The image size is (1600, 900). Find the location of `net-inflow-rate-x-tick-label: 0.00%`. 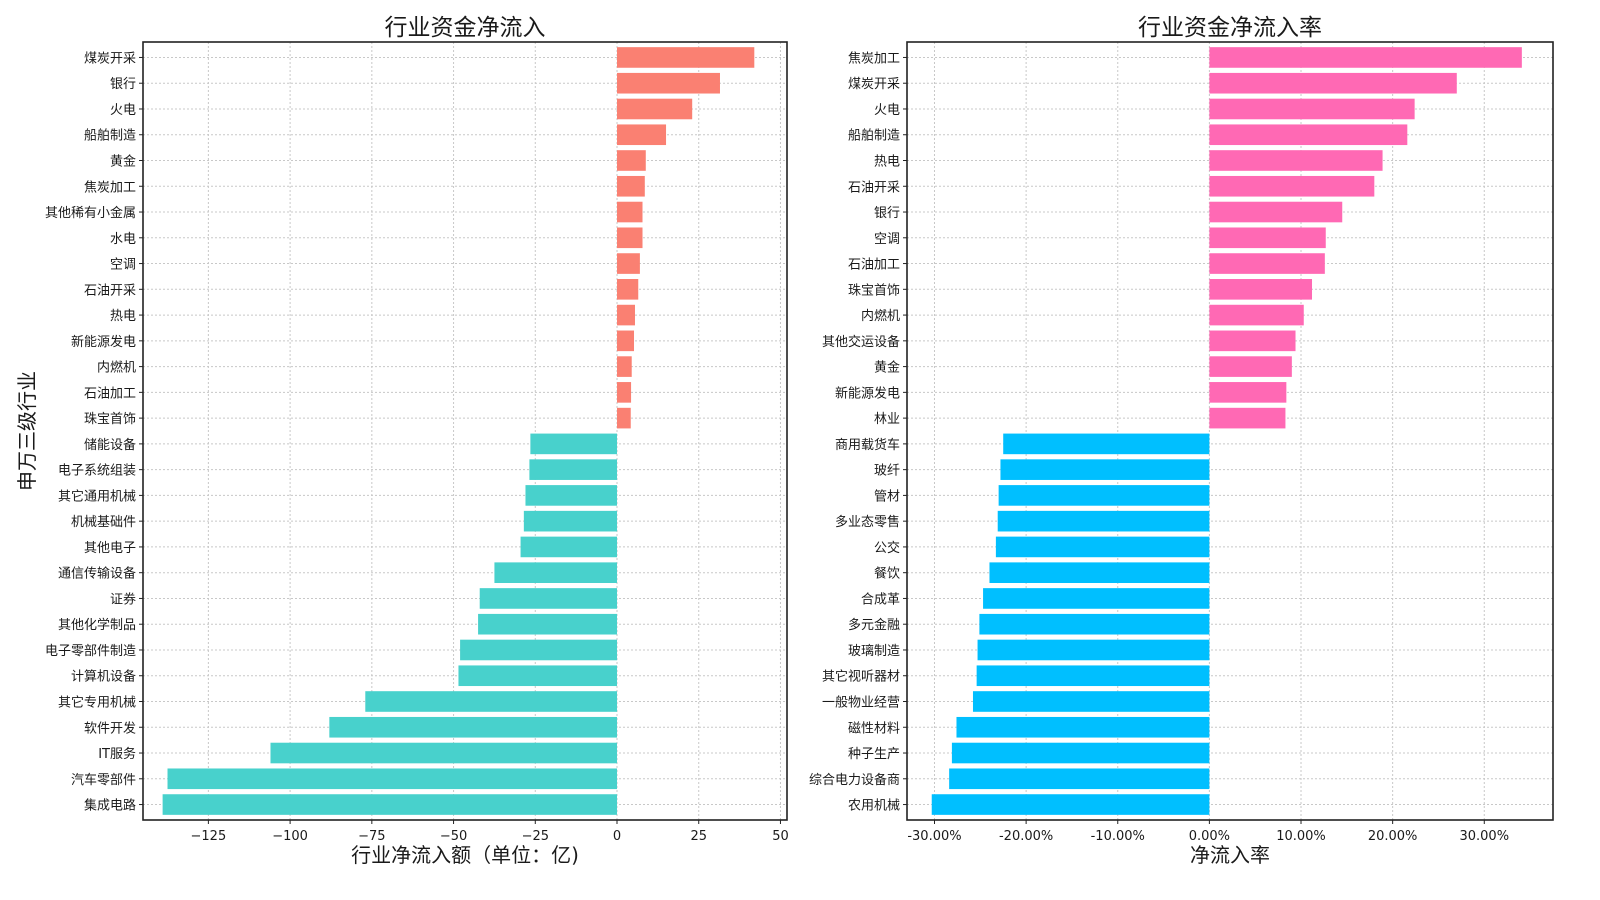

net-inflow-rate-x-tick-label: 0.00% is located at coordinates (1209, 836).